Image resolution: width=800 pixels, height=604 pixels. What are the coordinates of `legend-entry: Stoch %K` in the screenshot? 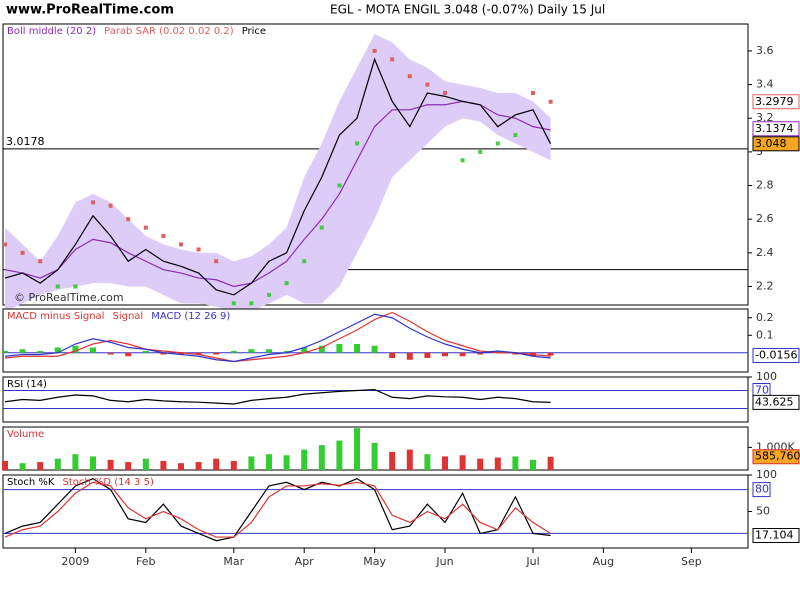 It's located at (31, 482).